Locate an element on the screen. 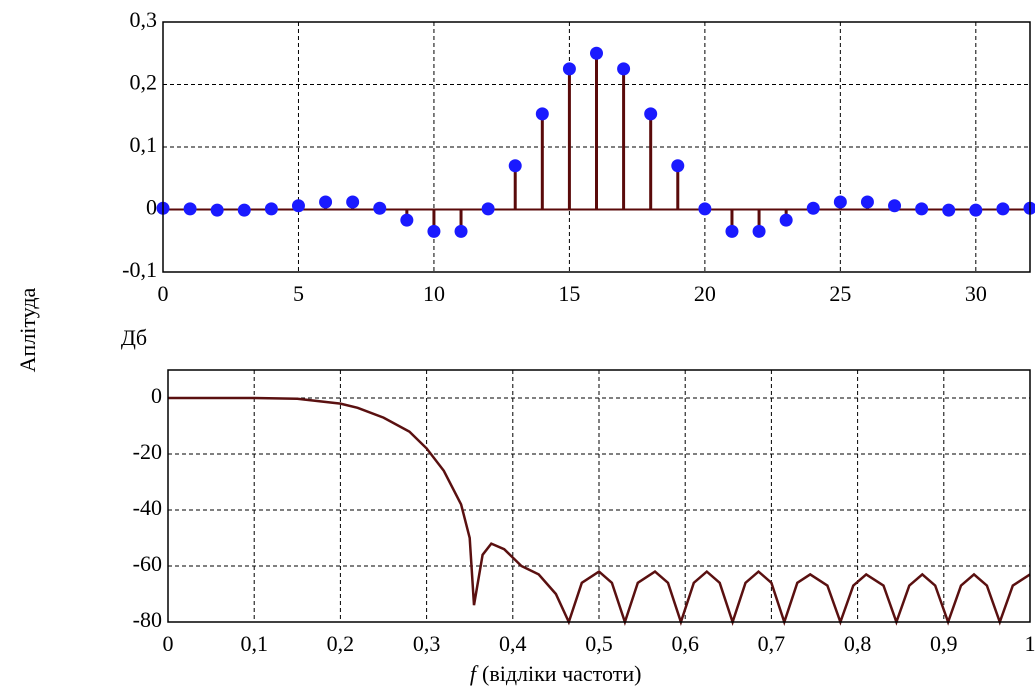 This screenshot has width=1035, height=696. x-axis-label: (відліки частоти) is located at coordinates (561, 673).